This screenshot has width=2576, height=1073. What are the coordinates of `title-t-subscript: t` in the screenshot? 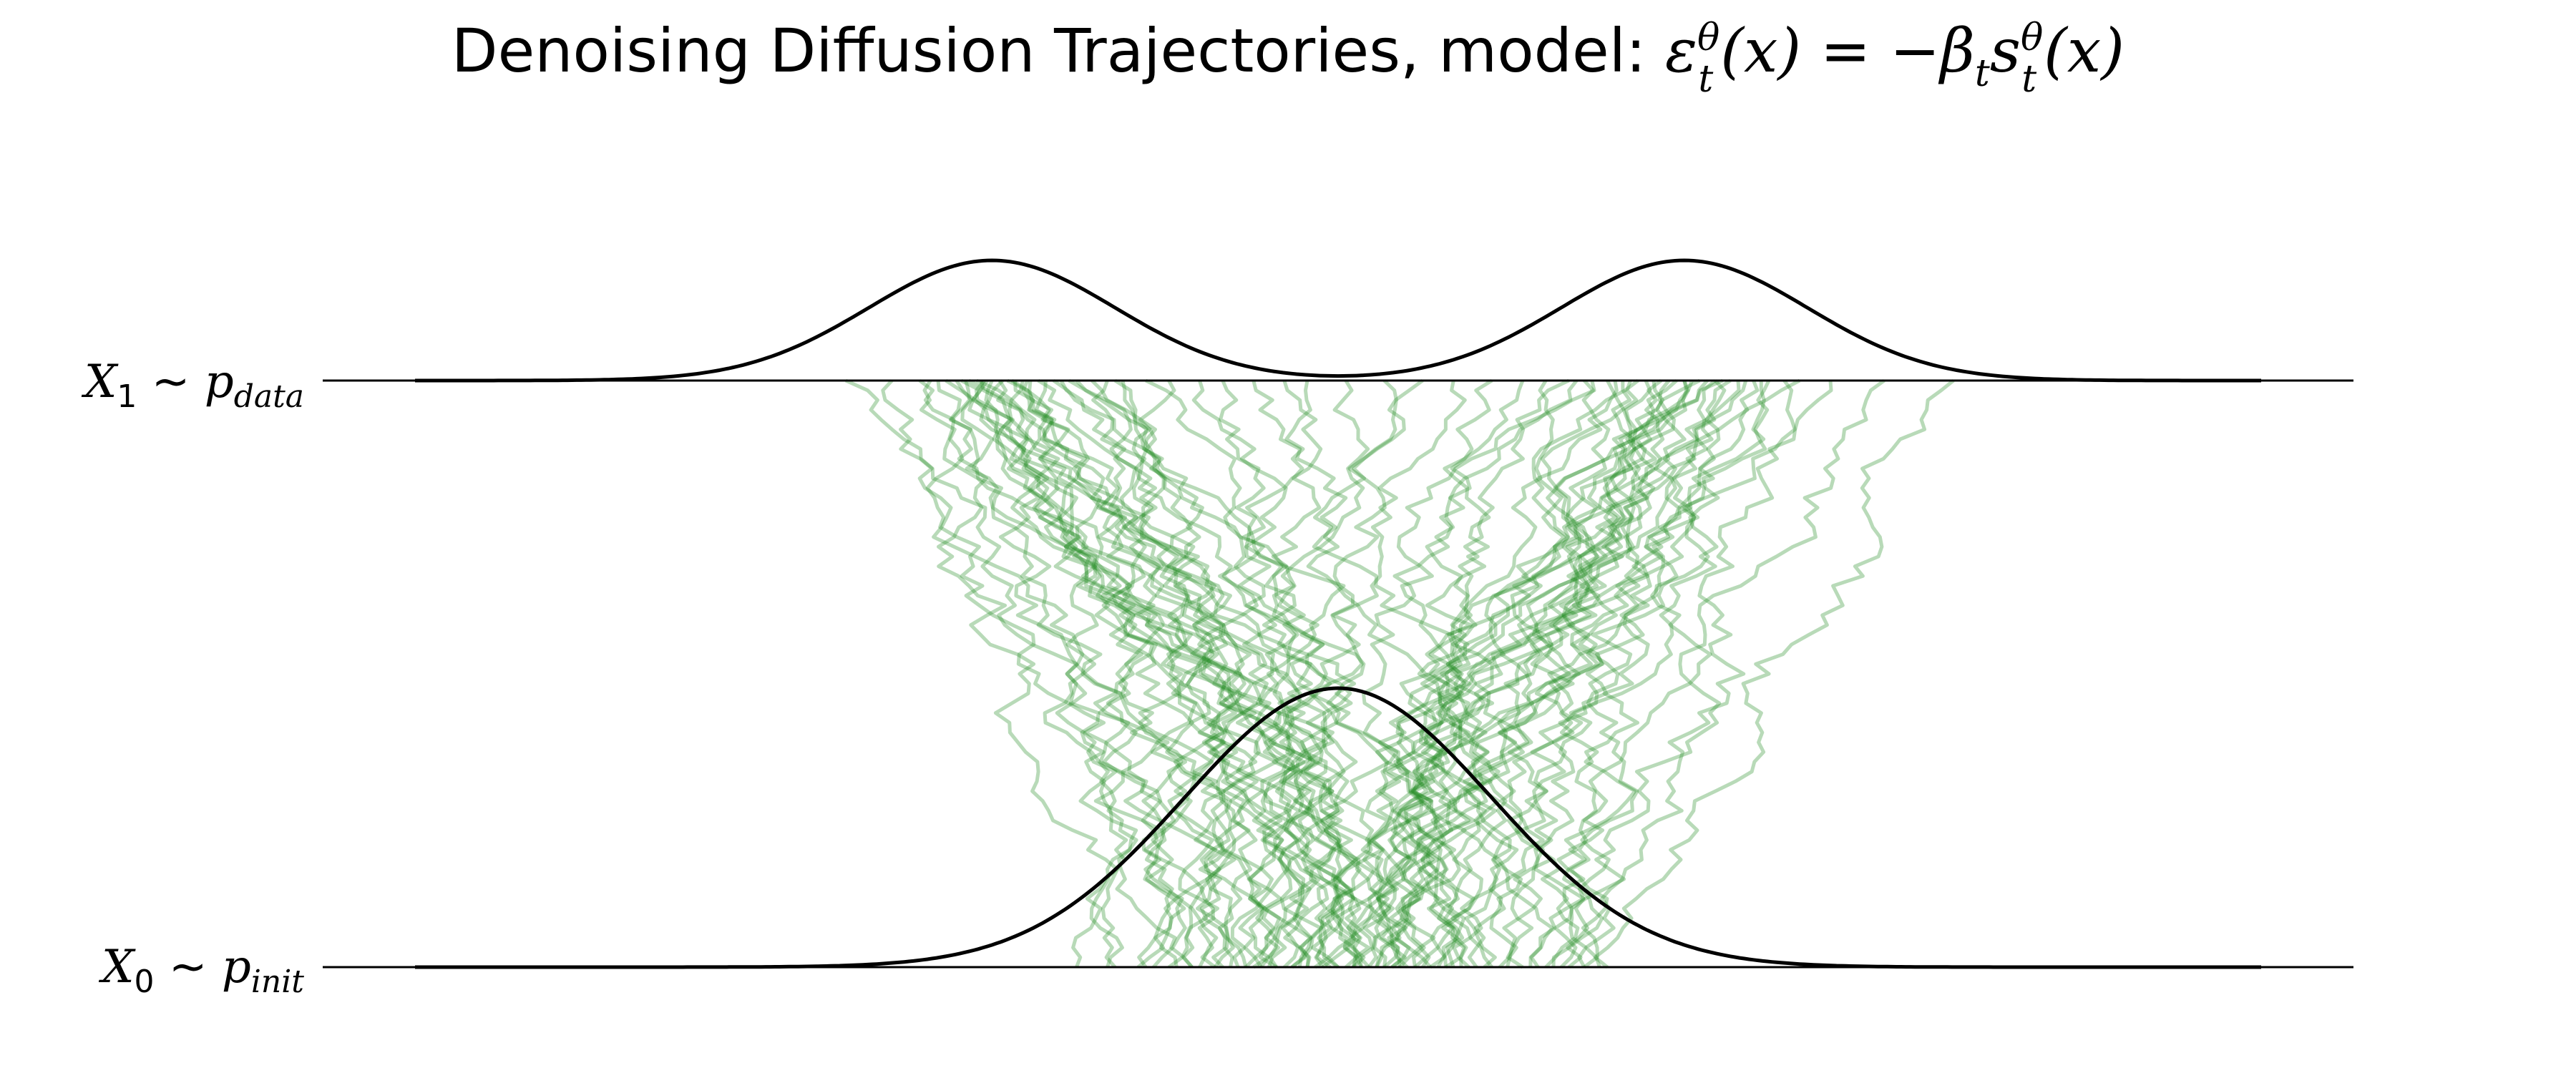 It's located at (1705, 79).